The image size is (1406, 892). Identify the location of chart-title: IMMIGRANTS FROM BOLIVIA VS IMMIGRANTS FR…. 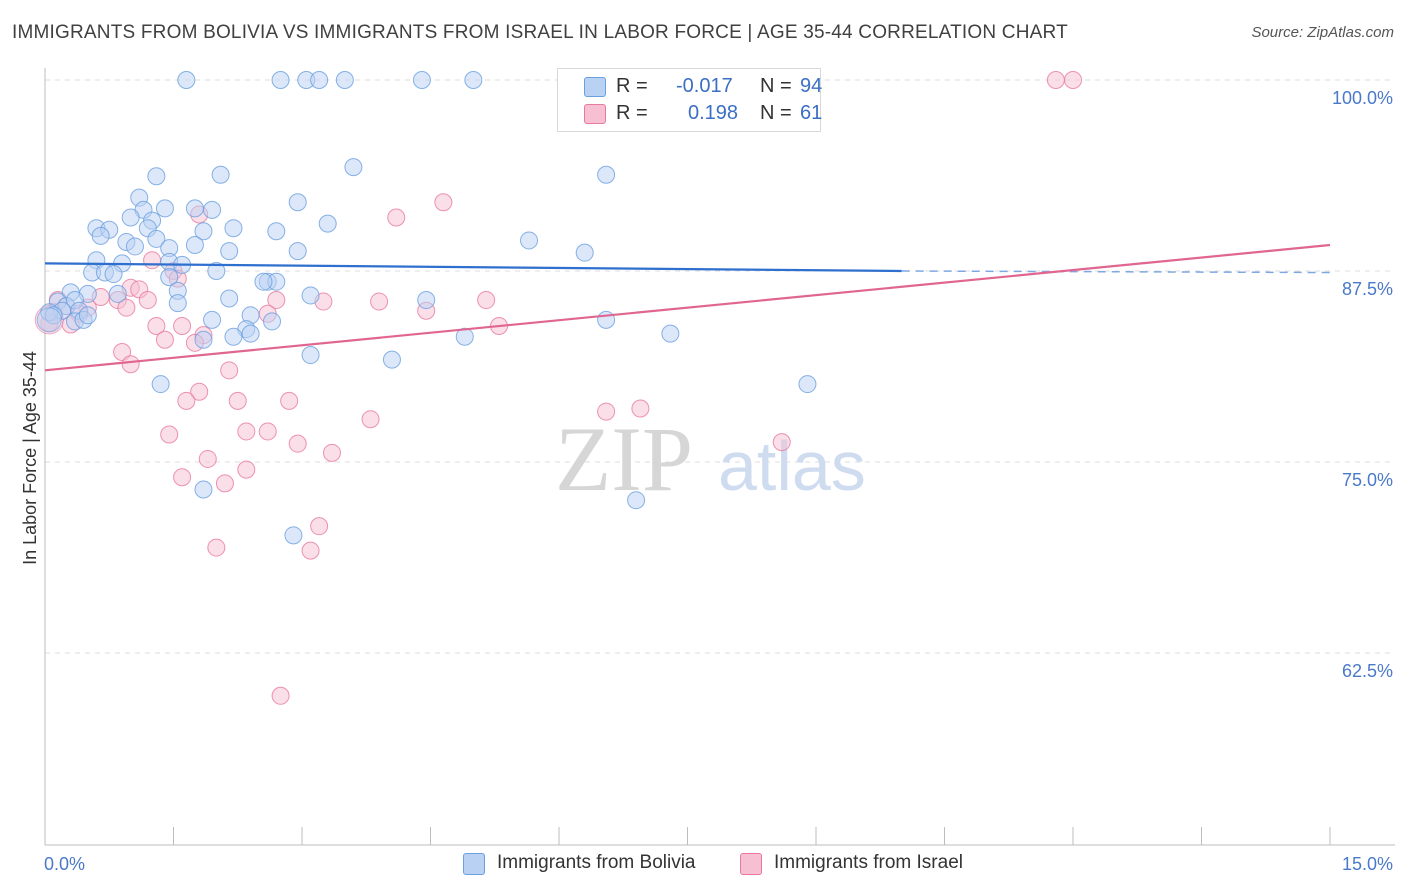
(540, 32).